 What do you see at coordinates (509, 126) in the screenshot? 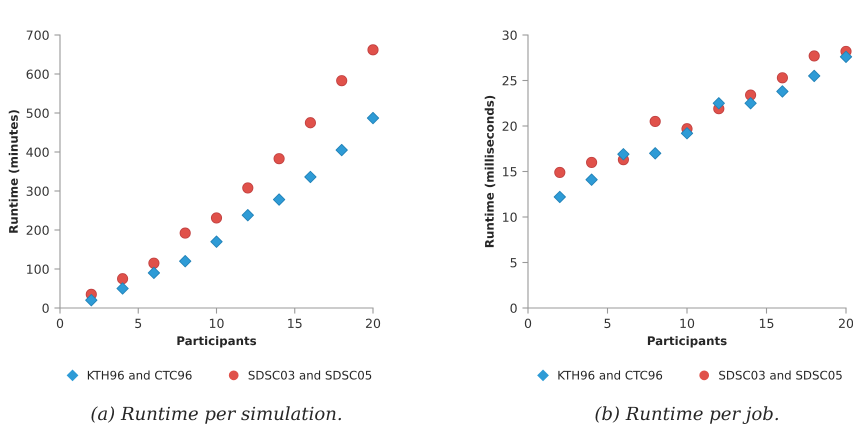
I see `y-tick-label: 20` at bounding box center [509, 126].